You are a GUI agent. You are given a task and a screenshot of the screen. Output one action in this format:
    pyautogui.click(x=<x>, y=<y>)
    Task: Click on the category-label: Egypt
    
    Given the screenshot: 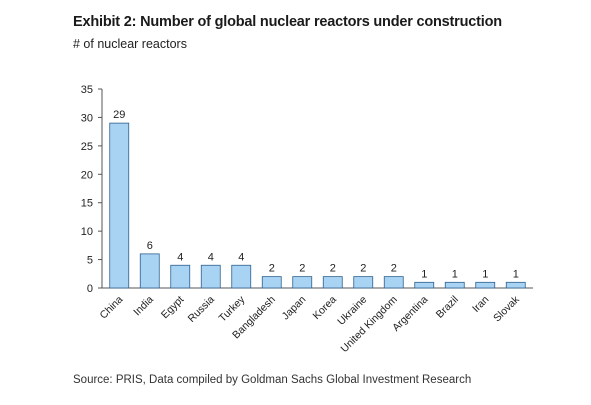 What is the action you would take?
    pyautogui.click(x=173, y=308)
    